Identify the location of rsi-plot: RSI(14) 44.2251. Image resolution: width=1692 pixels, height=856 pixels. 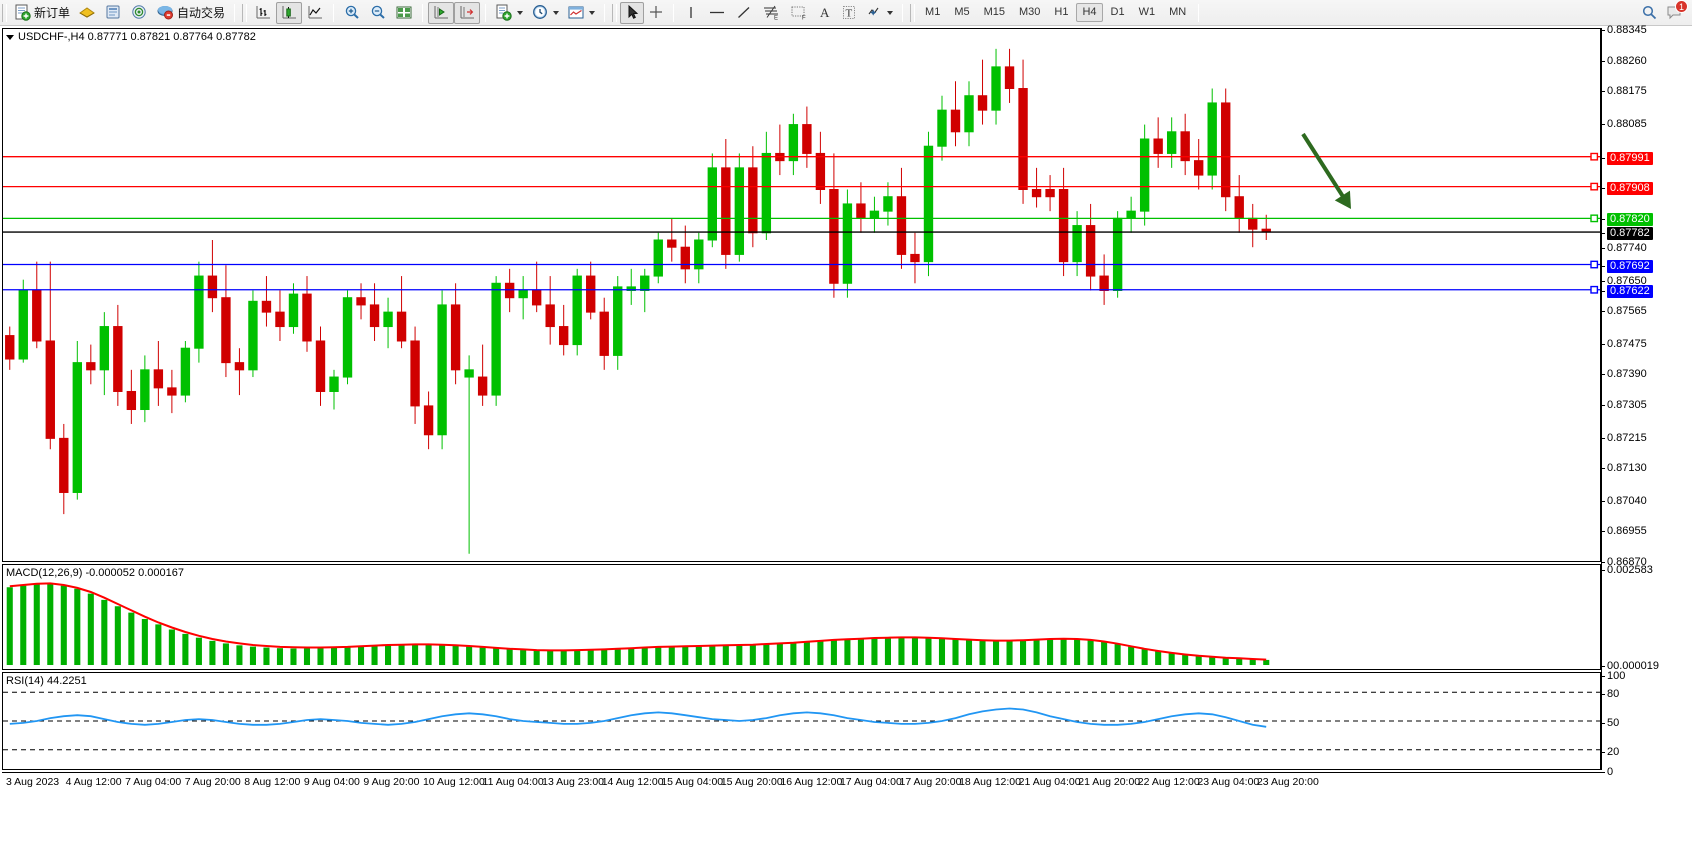
(801, 721).